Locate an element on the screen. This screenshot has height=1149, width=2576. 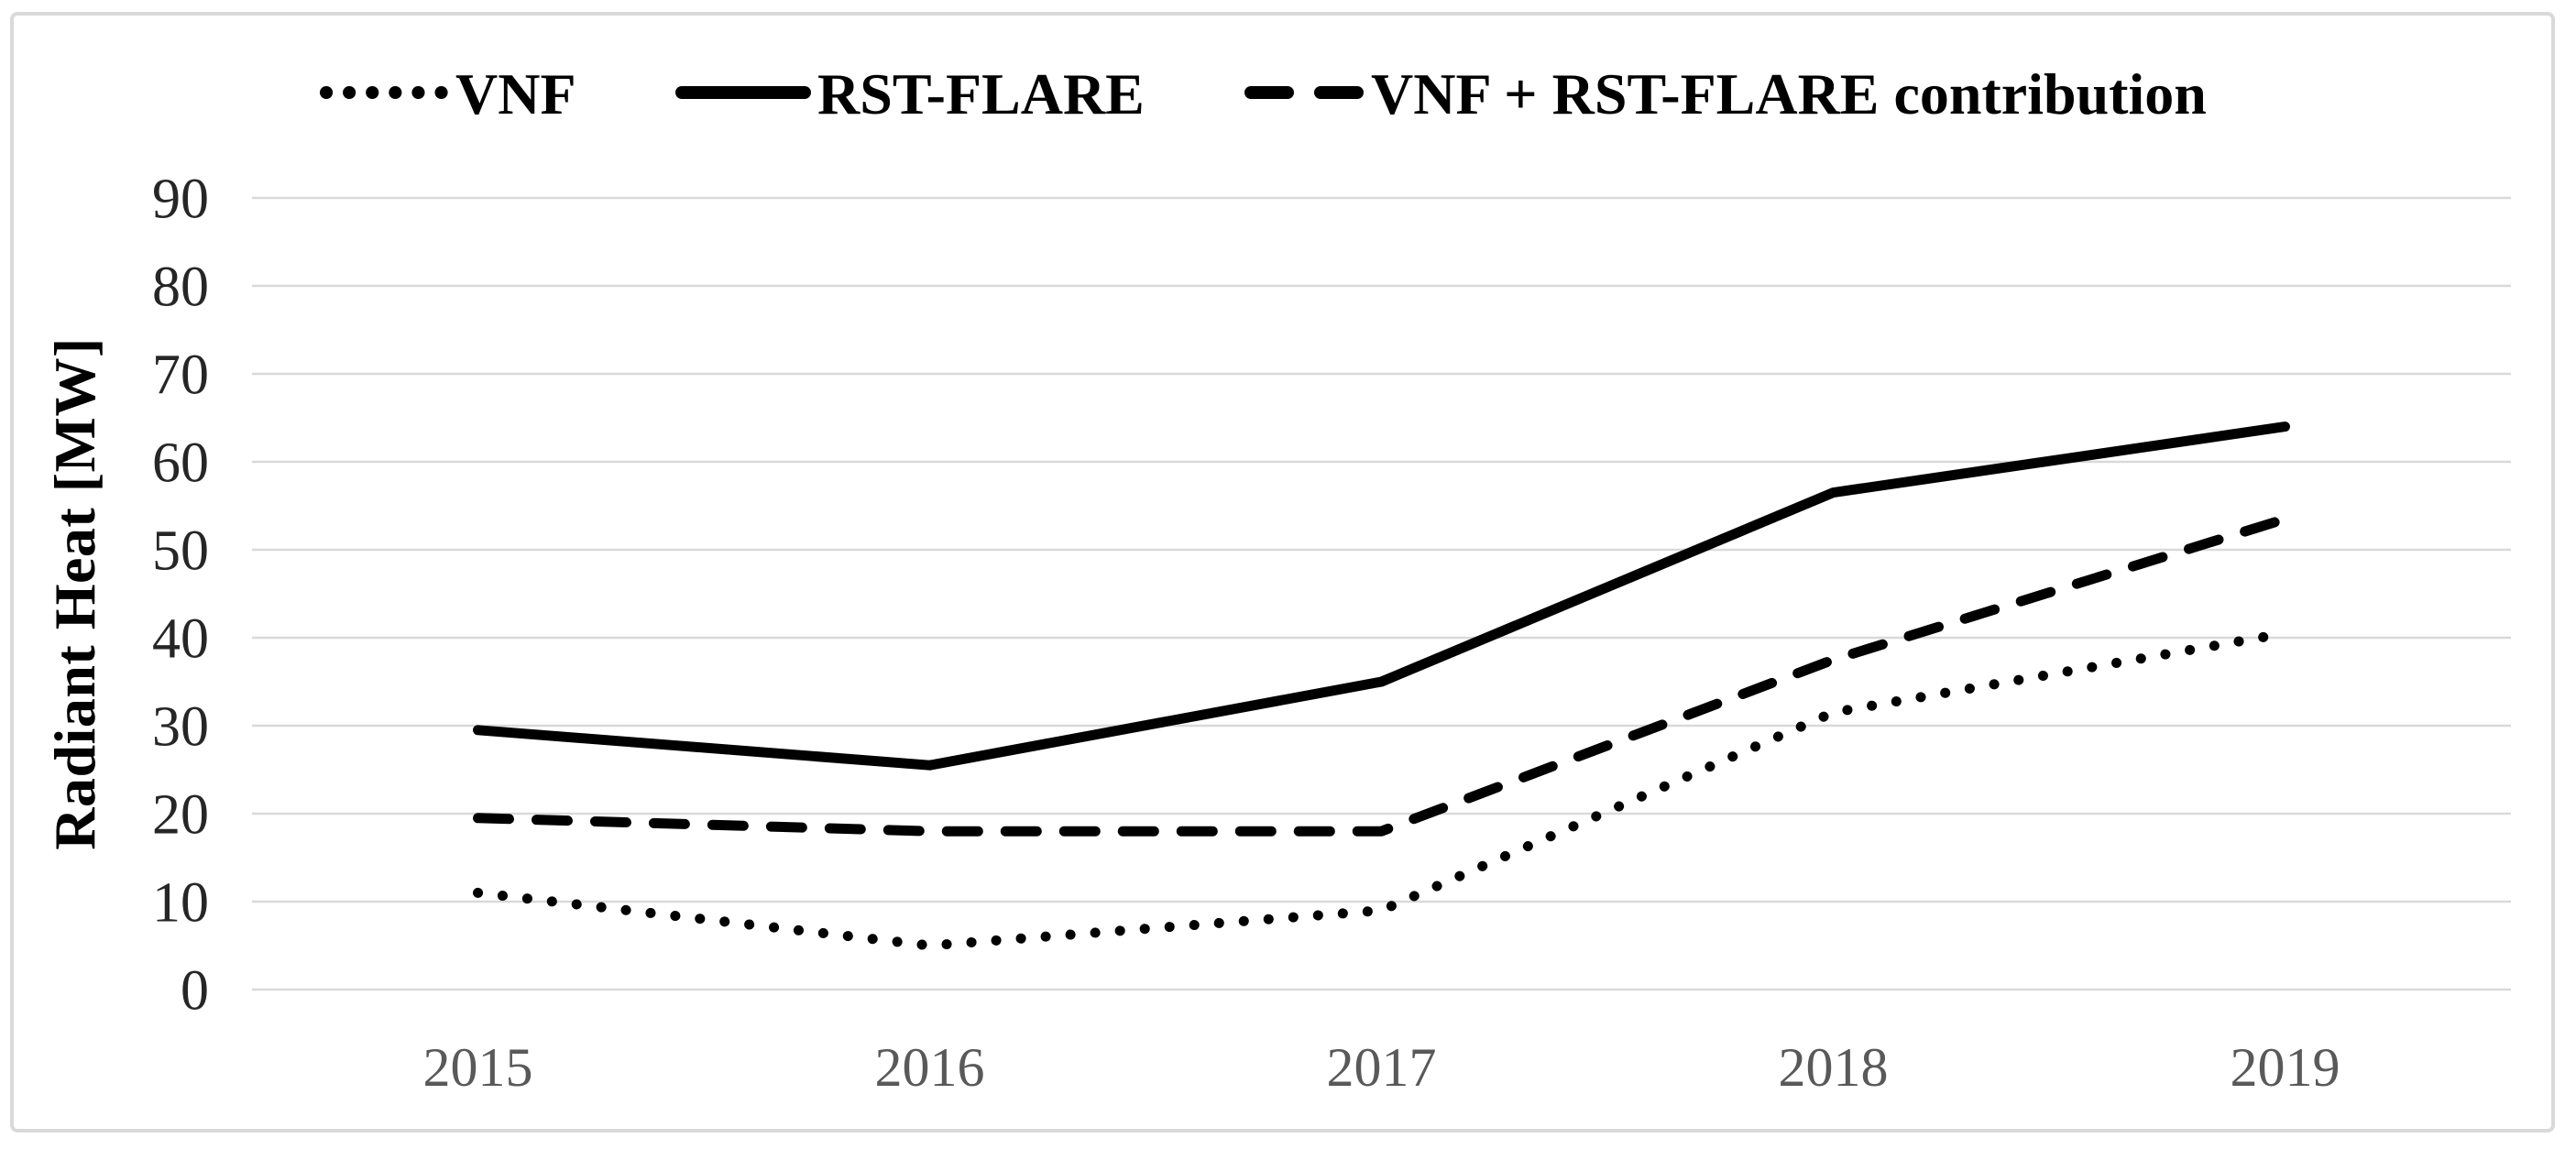
legend-item-dashed: VNF + RST-FLARE contribution is located at coordinates (1725, 93).